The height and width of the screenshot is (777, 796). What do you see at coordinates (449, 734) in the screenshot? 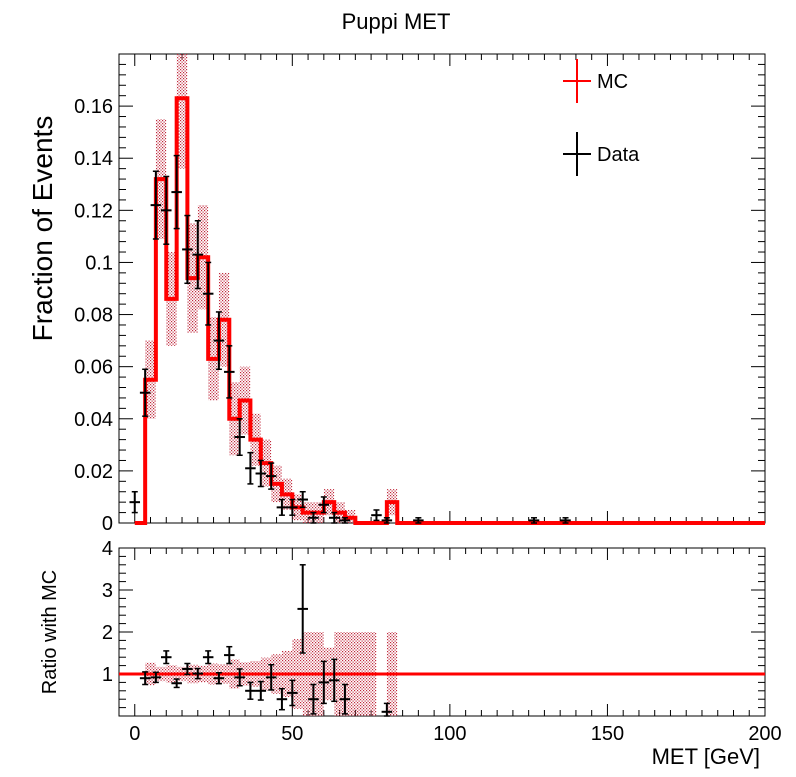
I see `ratio-x-tick-label: 100` at bounding box center [449, 734].